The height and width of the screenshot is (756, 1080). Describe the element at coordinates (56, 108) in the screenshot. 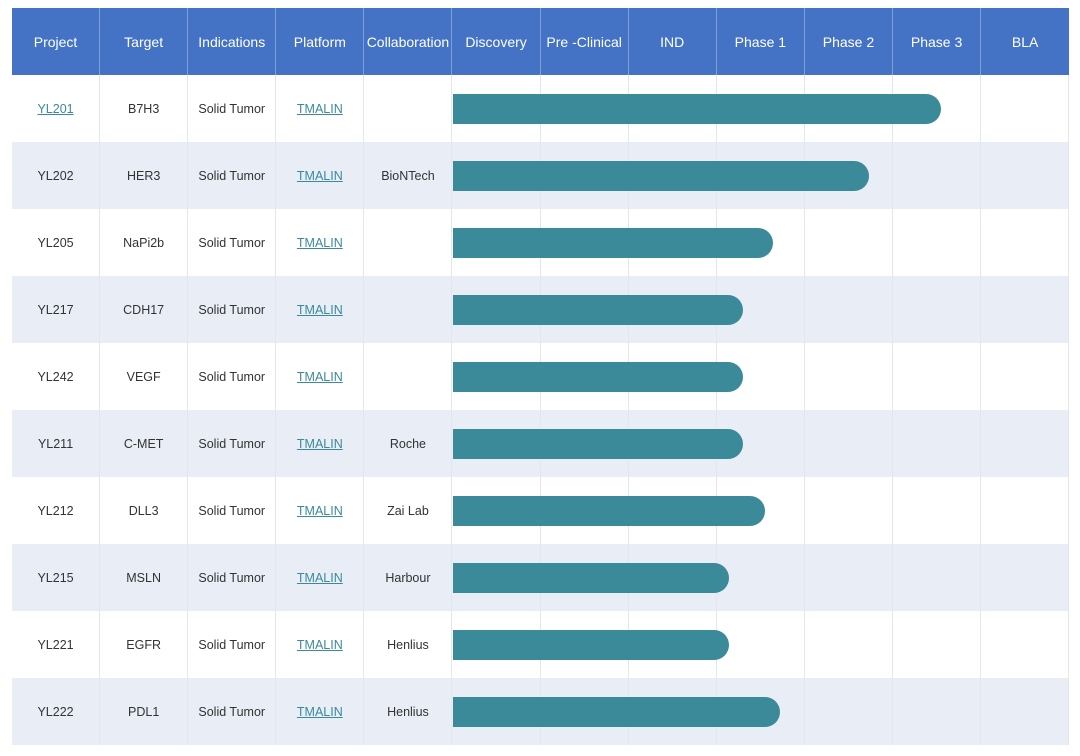

I see `project-link: YL201` at that location.